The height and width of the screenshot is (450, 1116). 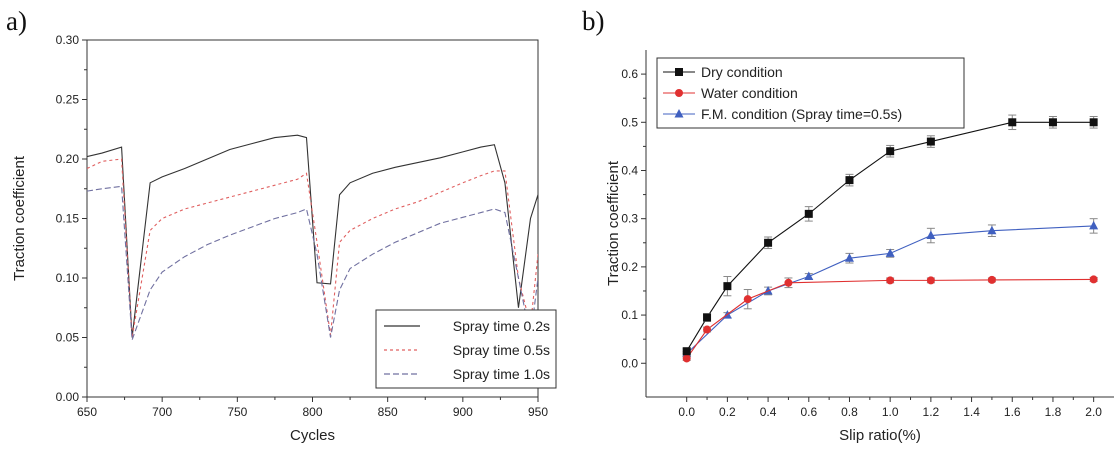 What do you see at coordinates (501, 350) in the screenshot?
I see `legend-label-2: Spray time 0.5s` at bounding box center [501, 350].